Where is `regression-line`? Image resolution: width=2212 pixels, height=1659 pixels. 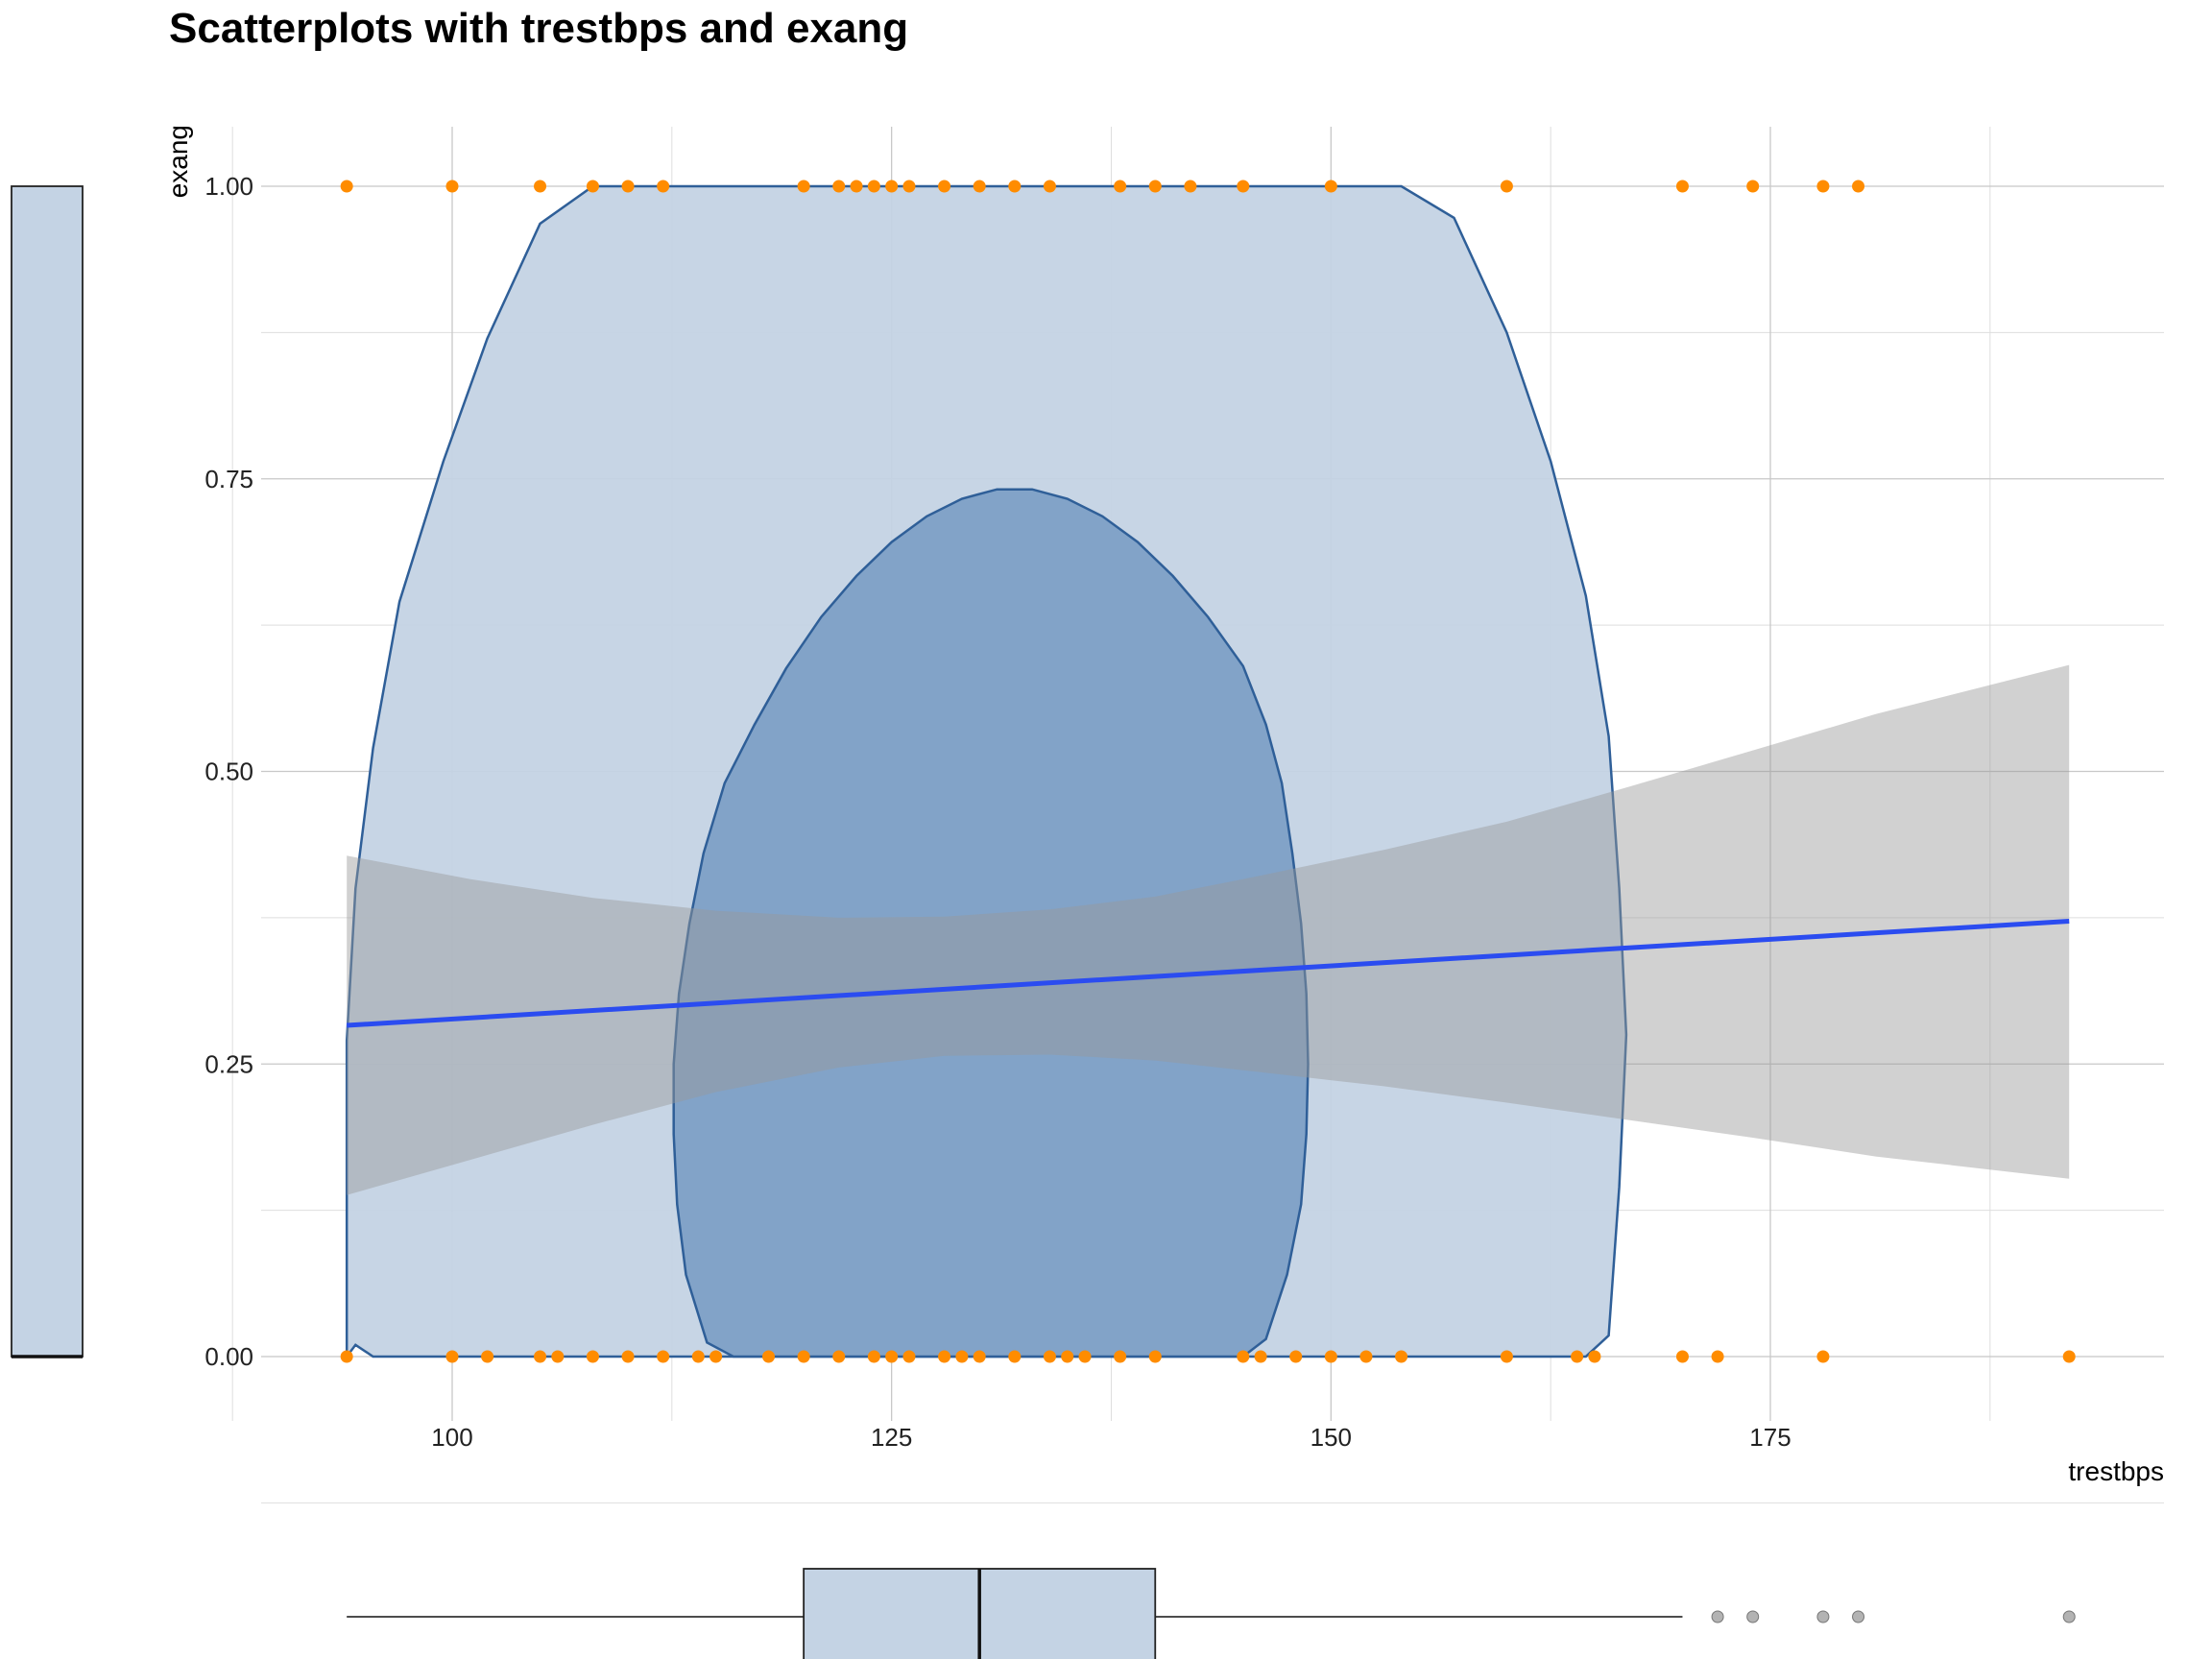 regression-line is located at coordinates (1208, 973).